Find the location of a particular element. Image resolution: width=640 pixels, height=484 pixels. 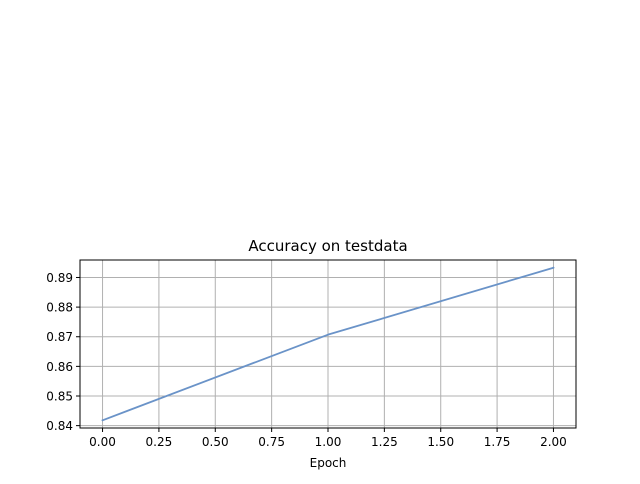

chart-title: Accuracy on testdata is located at coordinates (327, 246).